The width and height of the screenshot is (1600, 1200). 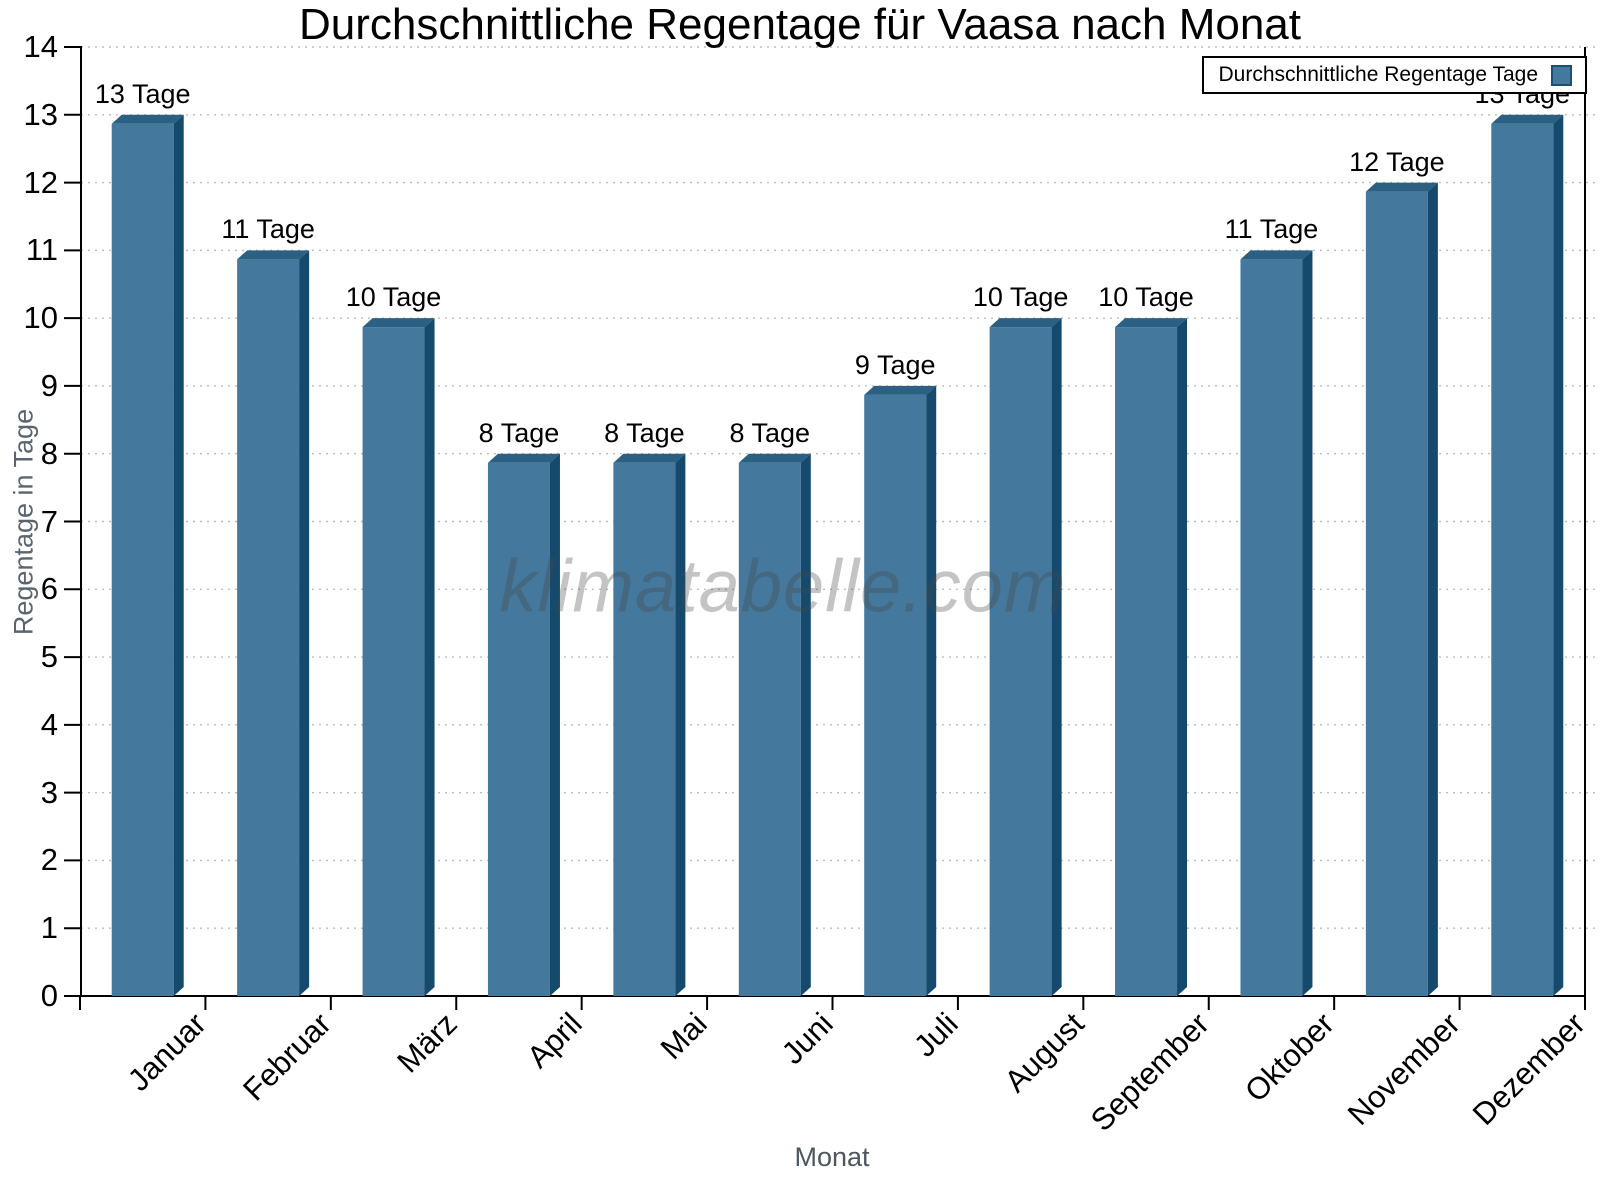 What do you see at coordinates (49, 928) in the screenshot?
I see `y-tick-label: 1` at bounding box center [49, 928].